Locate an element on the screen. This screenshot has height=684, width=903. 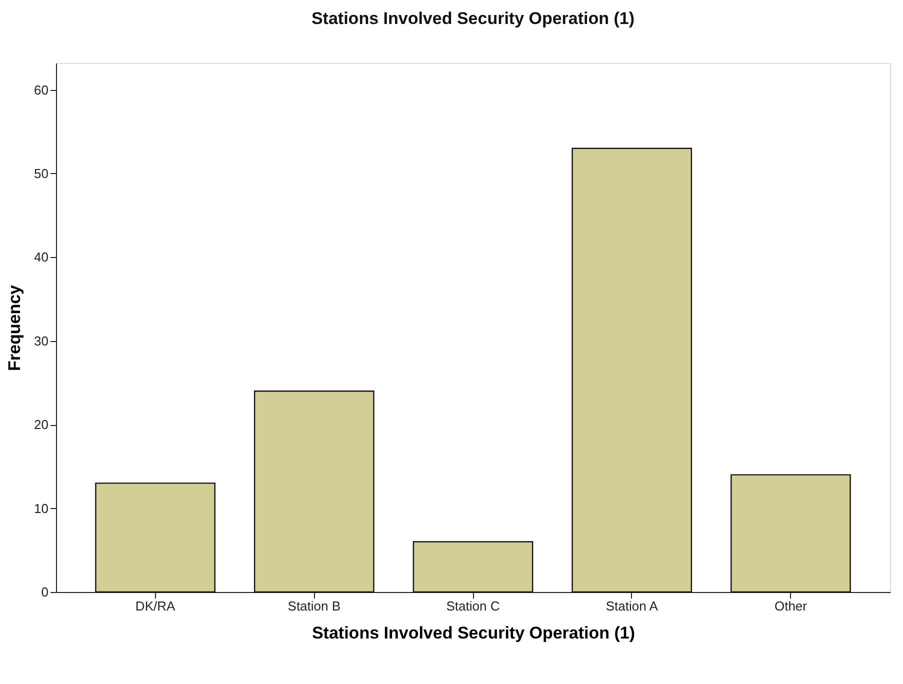
y-tick-label: 10 is located at coordinates (41, 508).